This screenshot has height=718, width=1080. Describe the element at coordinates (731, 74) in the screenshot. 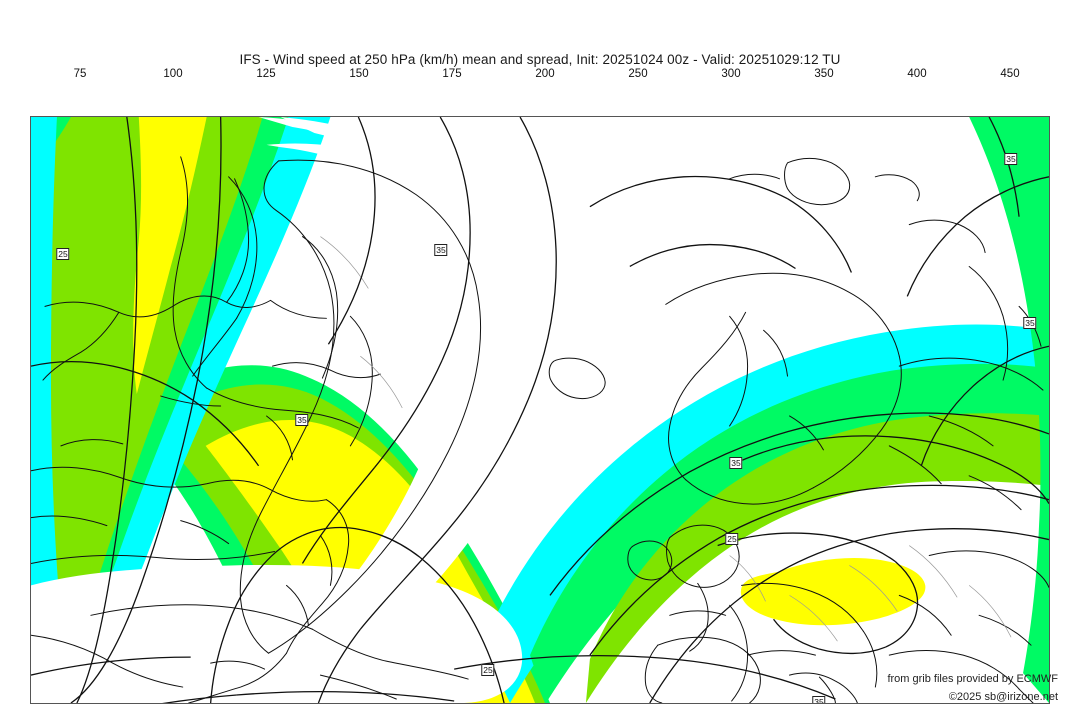

I see `colorbar-tick-label: 300` at that location.